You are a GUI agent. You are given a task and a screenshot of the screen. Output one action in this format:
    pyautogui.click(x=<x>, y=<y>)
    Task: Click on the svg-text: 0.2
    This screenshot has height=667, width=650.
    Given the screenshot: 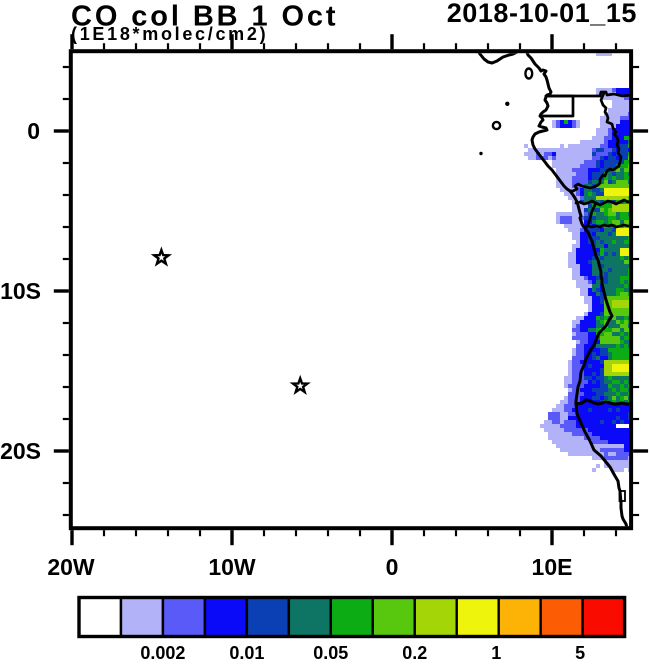 What is the action you would take?
    pyautogui.click(x=414, y=653)
    